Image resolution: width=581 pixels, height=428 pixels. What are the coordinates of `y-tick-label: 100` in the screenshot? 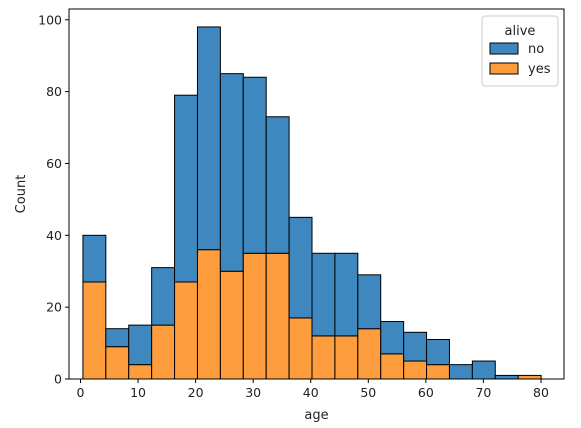 It's located at (50, 19).